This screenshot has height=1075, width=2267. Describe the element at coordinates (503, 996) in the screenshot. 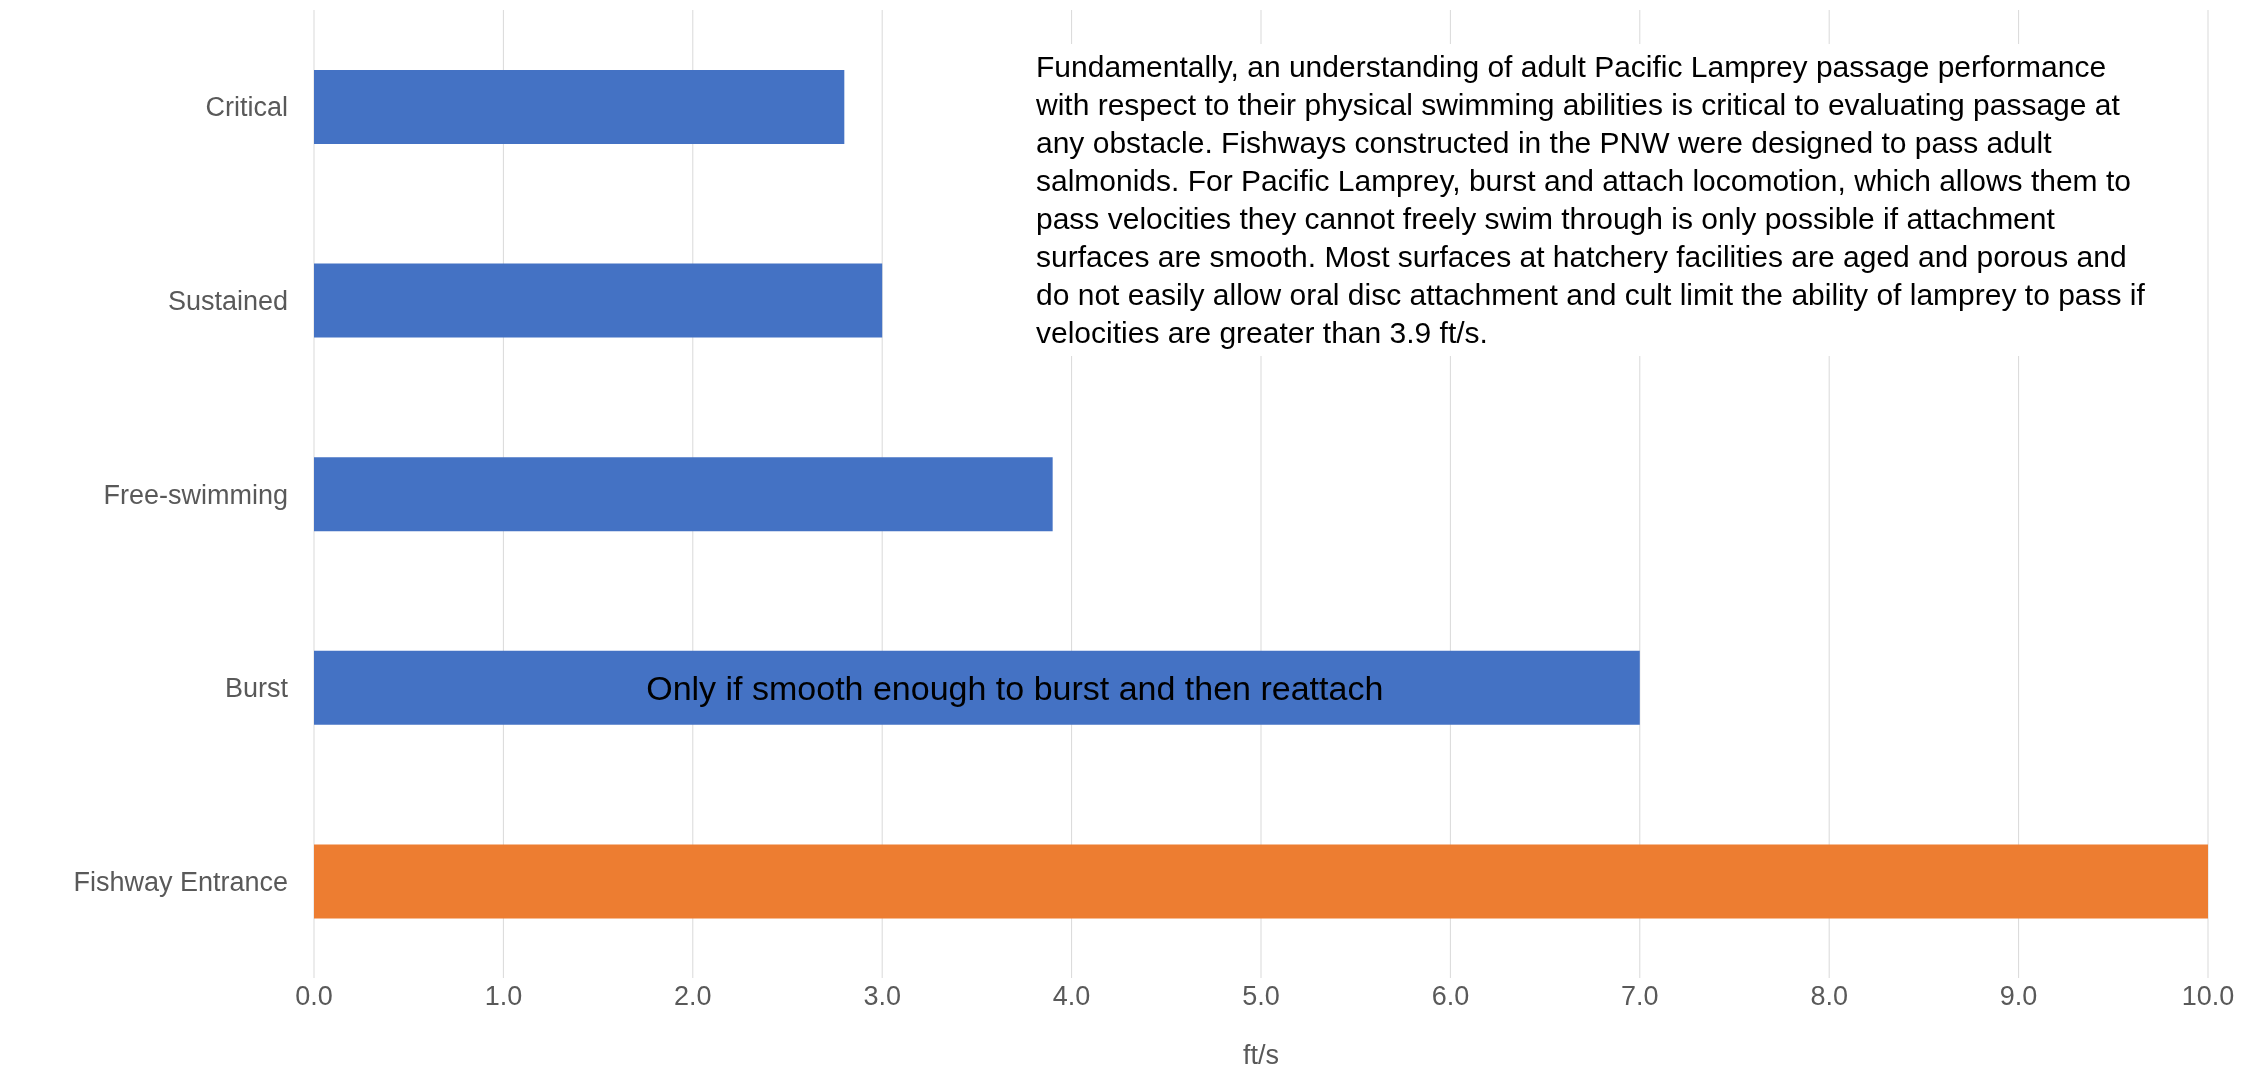

I see `x-tick-label: 1.0` at that location.